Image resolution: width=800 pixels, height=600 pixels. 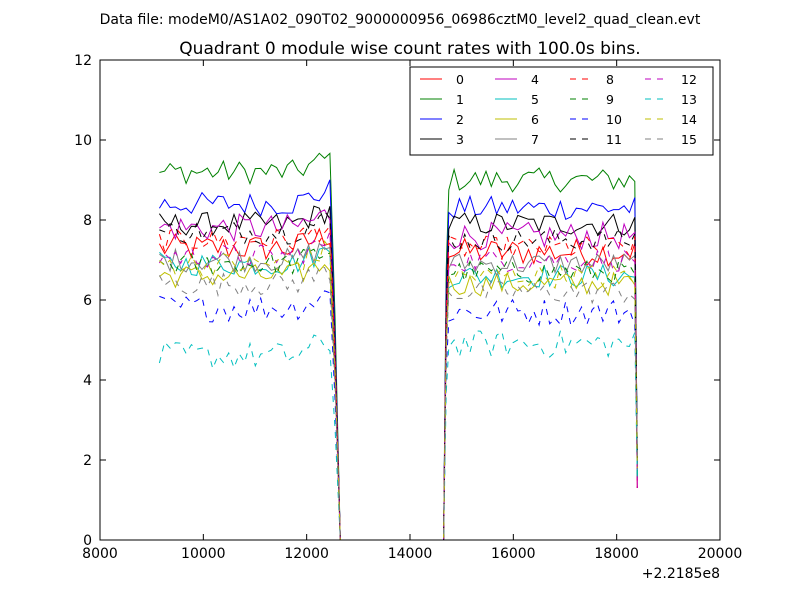 What do you see at coordinates (87, 381) in the screenshot?
I see `y-tick-label: 4` at bounding box center [87, 381].